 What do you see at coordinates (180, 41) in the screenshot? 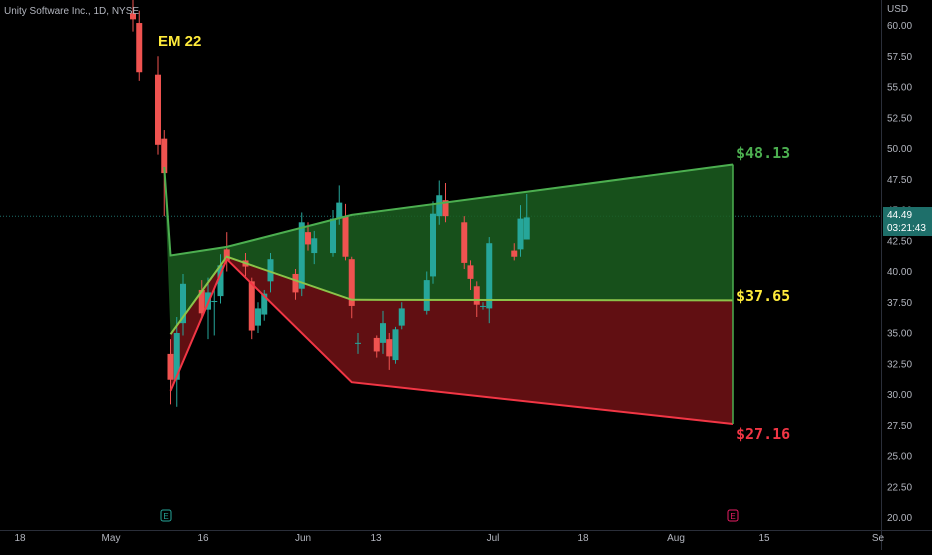
I see `em-annotation: EM 22` at bounding box center [180, 41].